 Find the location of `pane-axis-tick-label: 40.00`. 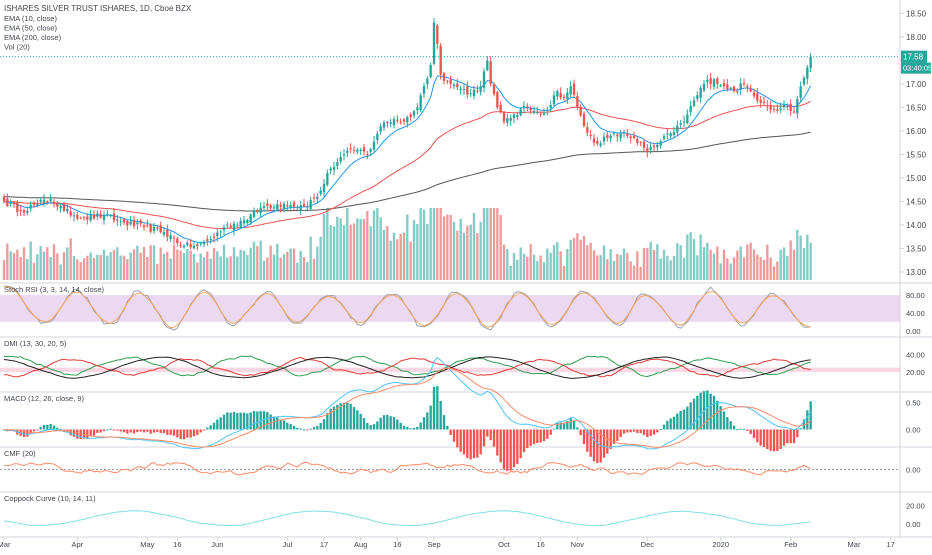

pane-axis-tick-label: 40.00 is located at coordinates (915, 313).